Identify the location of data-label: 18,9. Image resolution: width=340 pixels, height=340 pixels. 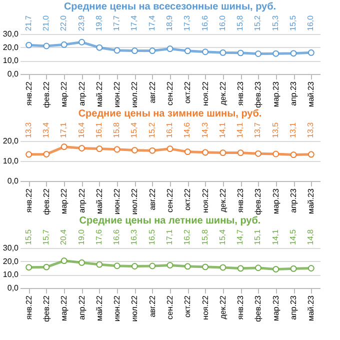
(169, 22).